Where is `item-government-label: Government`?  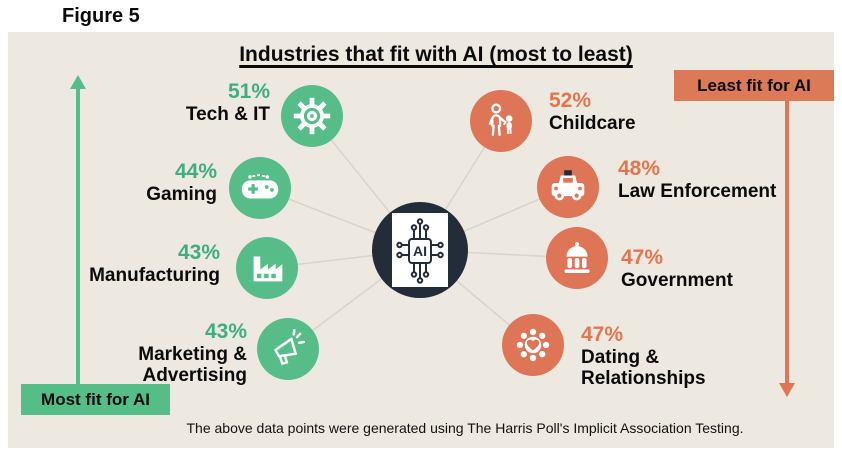 item-government-label: Government is located at coordinates (677, 280).